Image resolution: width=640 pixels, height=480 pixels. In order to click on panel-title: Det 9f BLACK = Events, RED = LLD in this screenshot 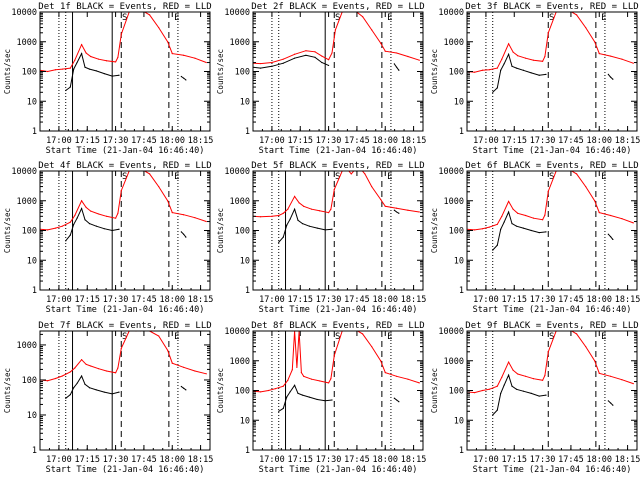, I will do `click(551, 326)`.